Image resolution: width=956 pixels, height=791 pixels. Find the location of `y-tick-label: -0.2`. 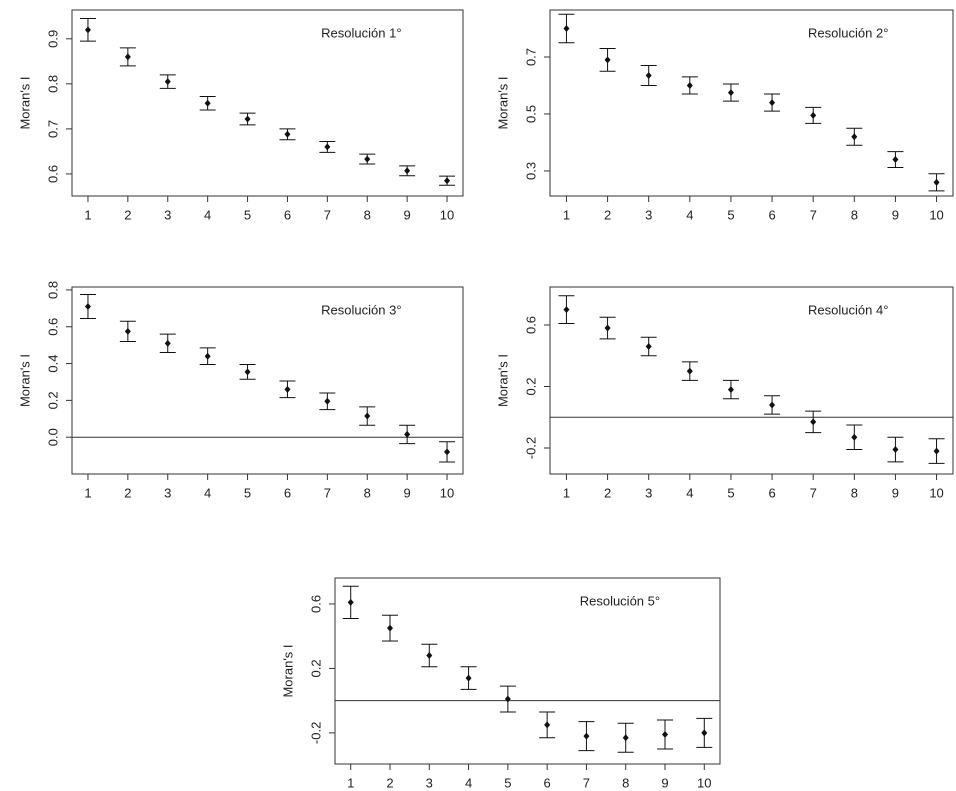

y-tick-label: -0.2 is located at coordinates (530, 448).